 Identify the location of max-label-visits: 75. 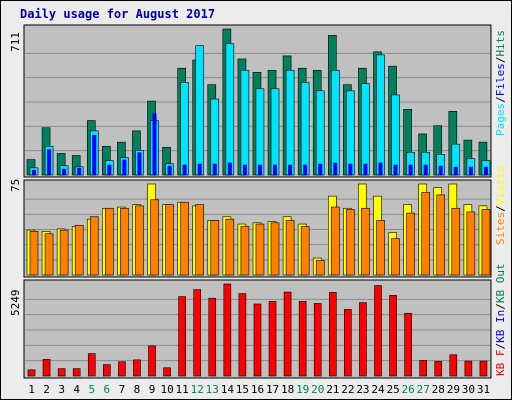
(15, 185).